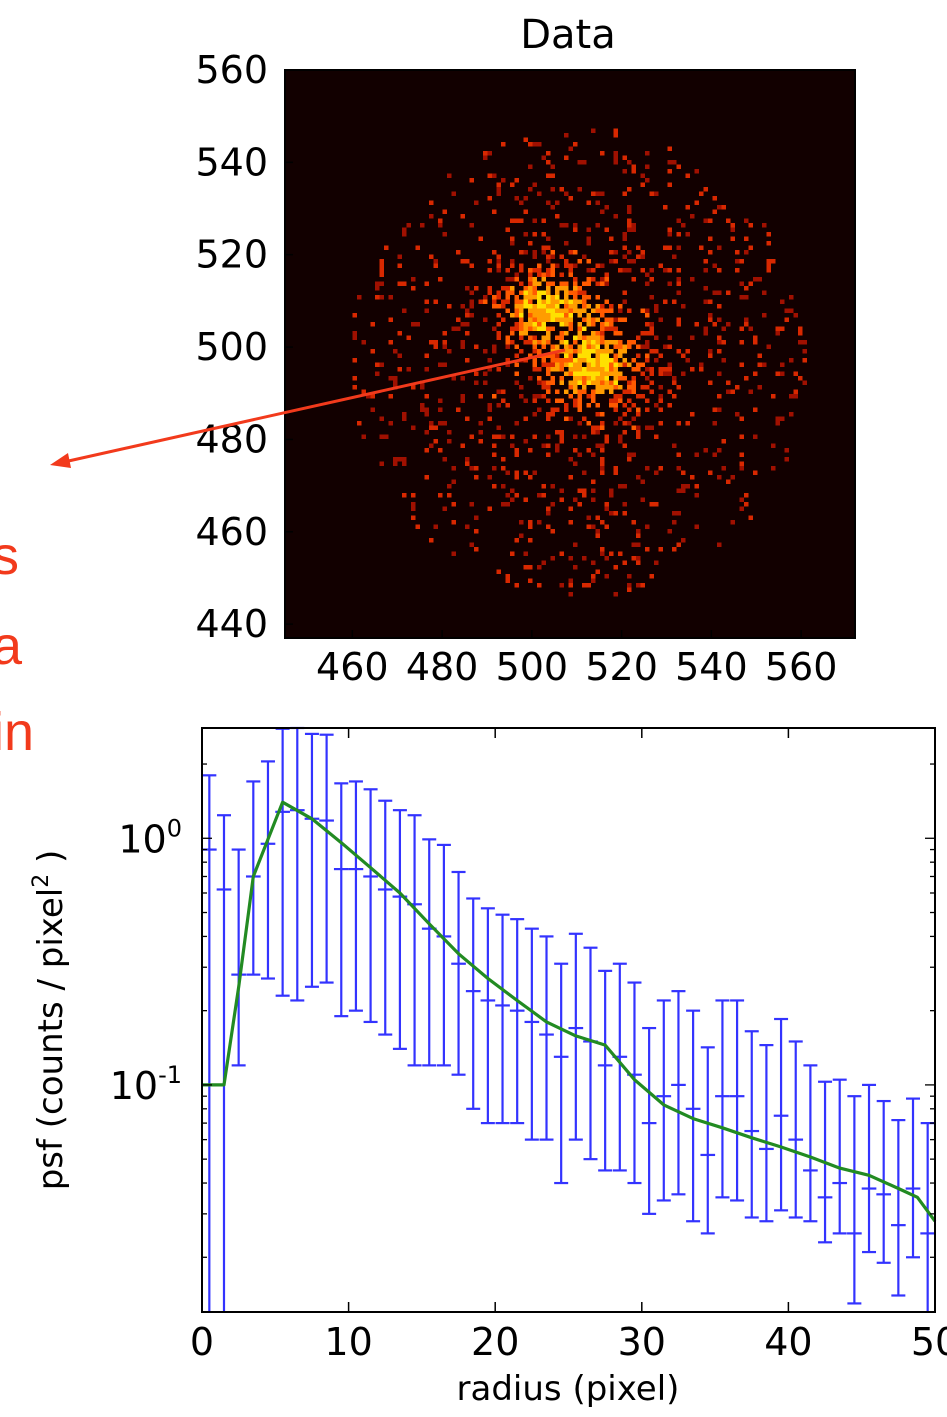 This screenshot has width=947, height=1417. What do you see at coordinates (231, 255) in the screenshot?
I see `heatmap-y-tick-label: 520` at bounding box center [231, 255].